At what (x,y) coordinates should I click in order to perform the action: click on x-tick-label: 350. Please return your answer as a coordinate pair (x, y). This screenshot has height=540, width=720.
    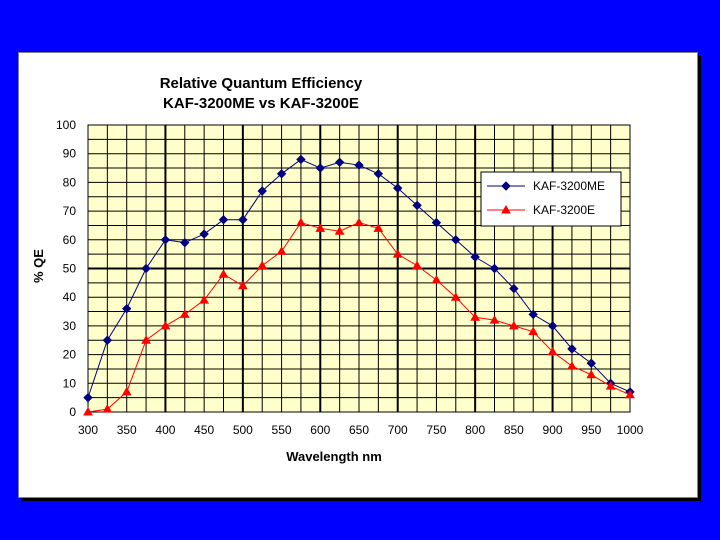
    Looking at the image, I should click on (127, 430).